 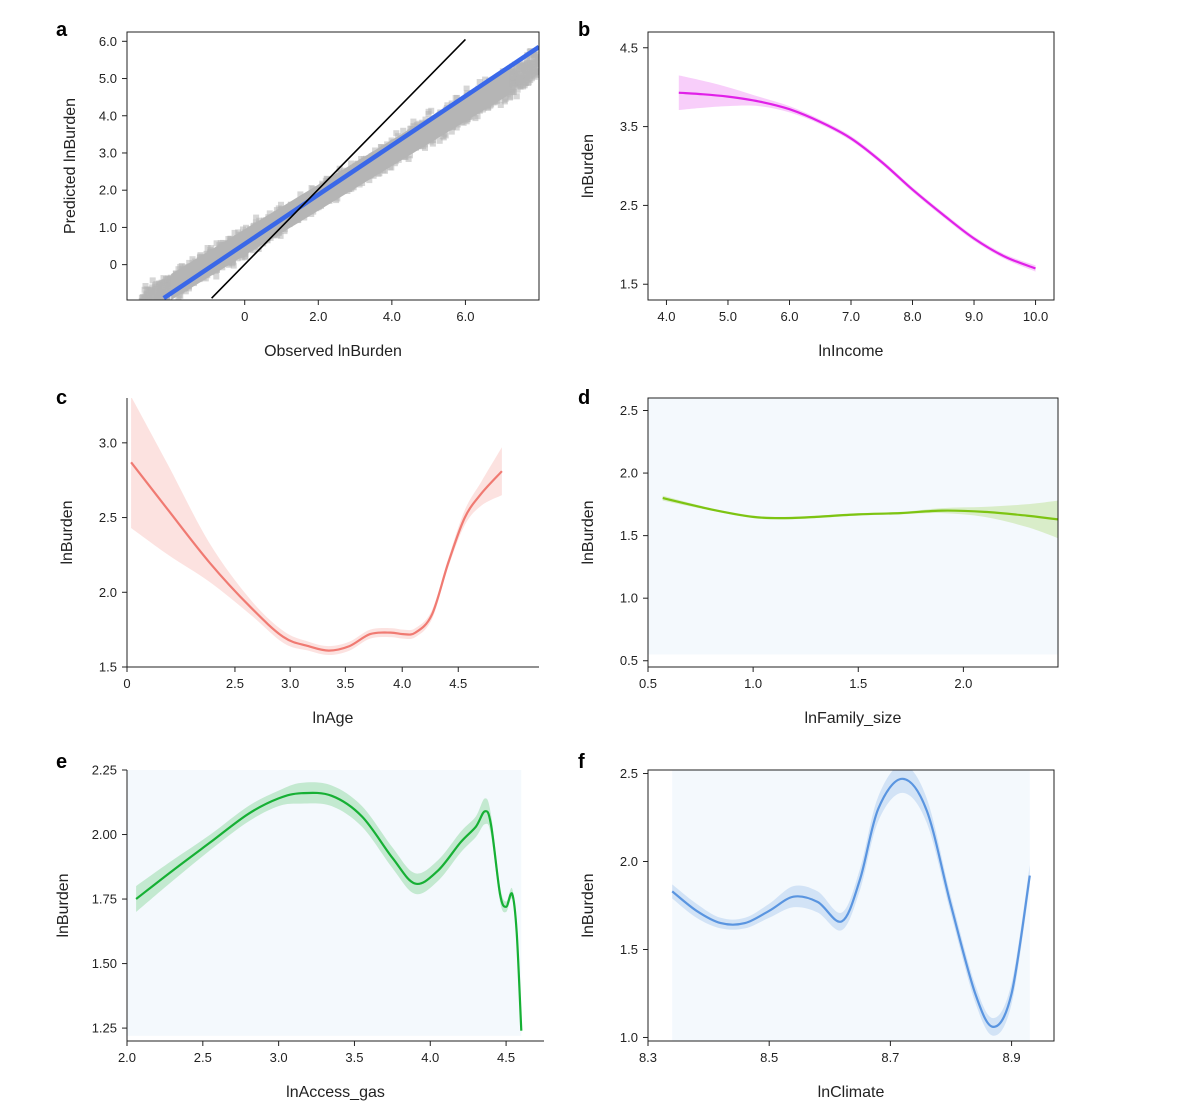 I want to click on plot-background-d, so click(x=853, y=526).